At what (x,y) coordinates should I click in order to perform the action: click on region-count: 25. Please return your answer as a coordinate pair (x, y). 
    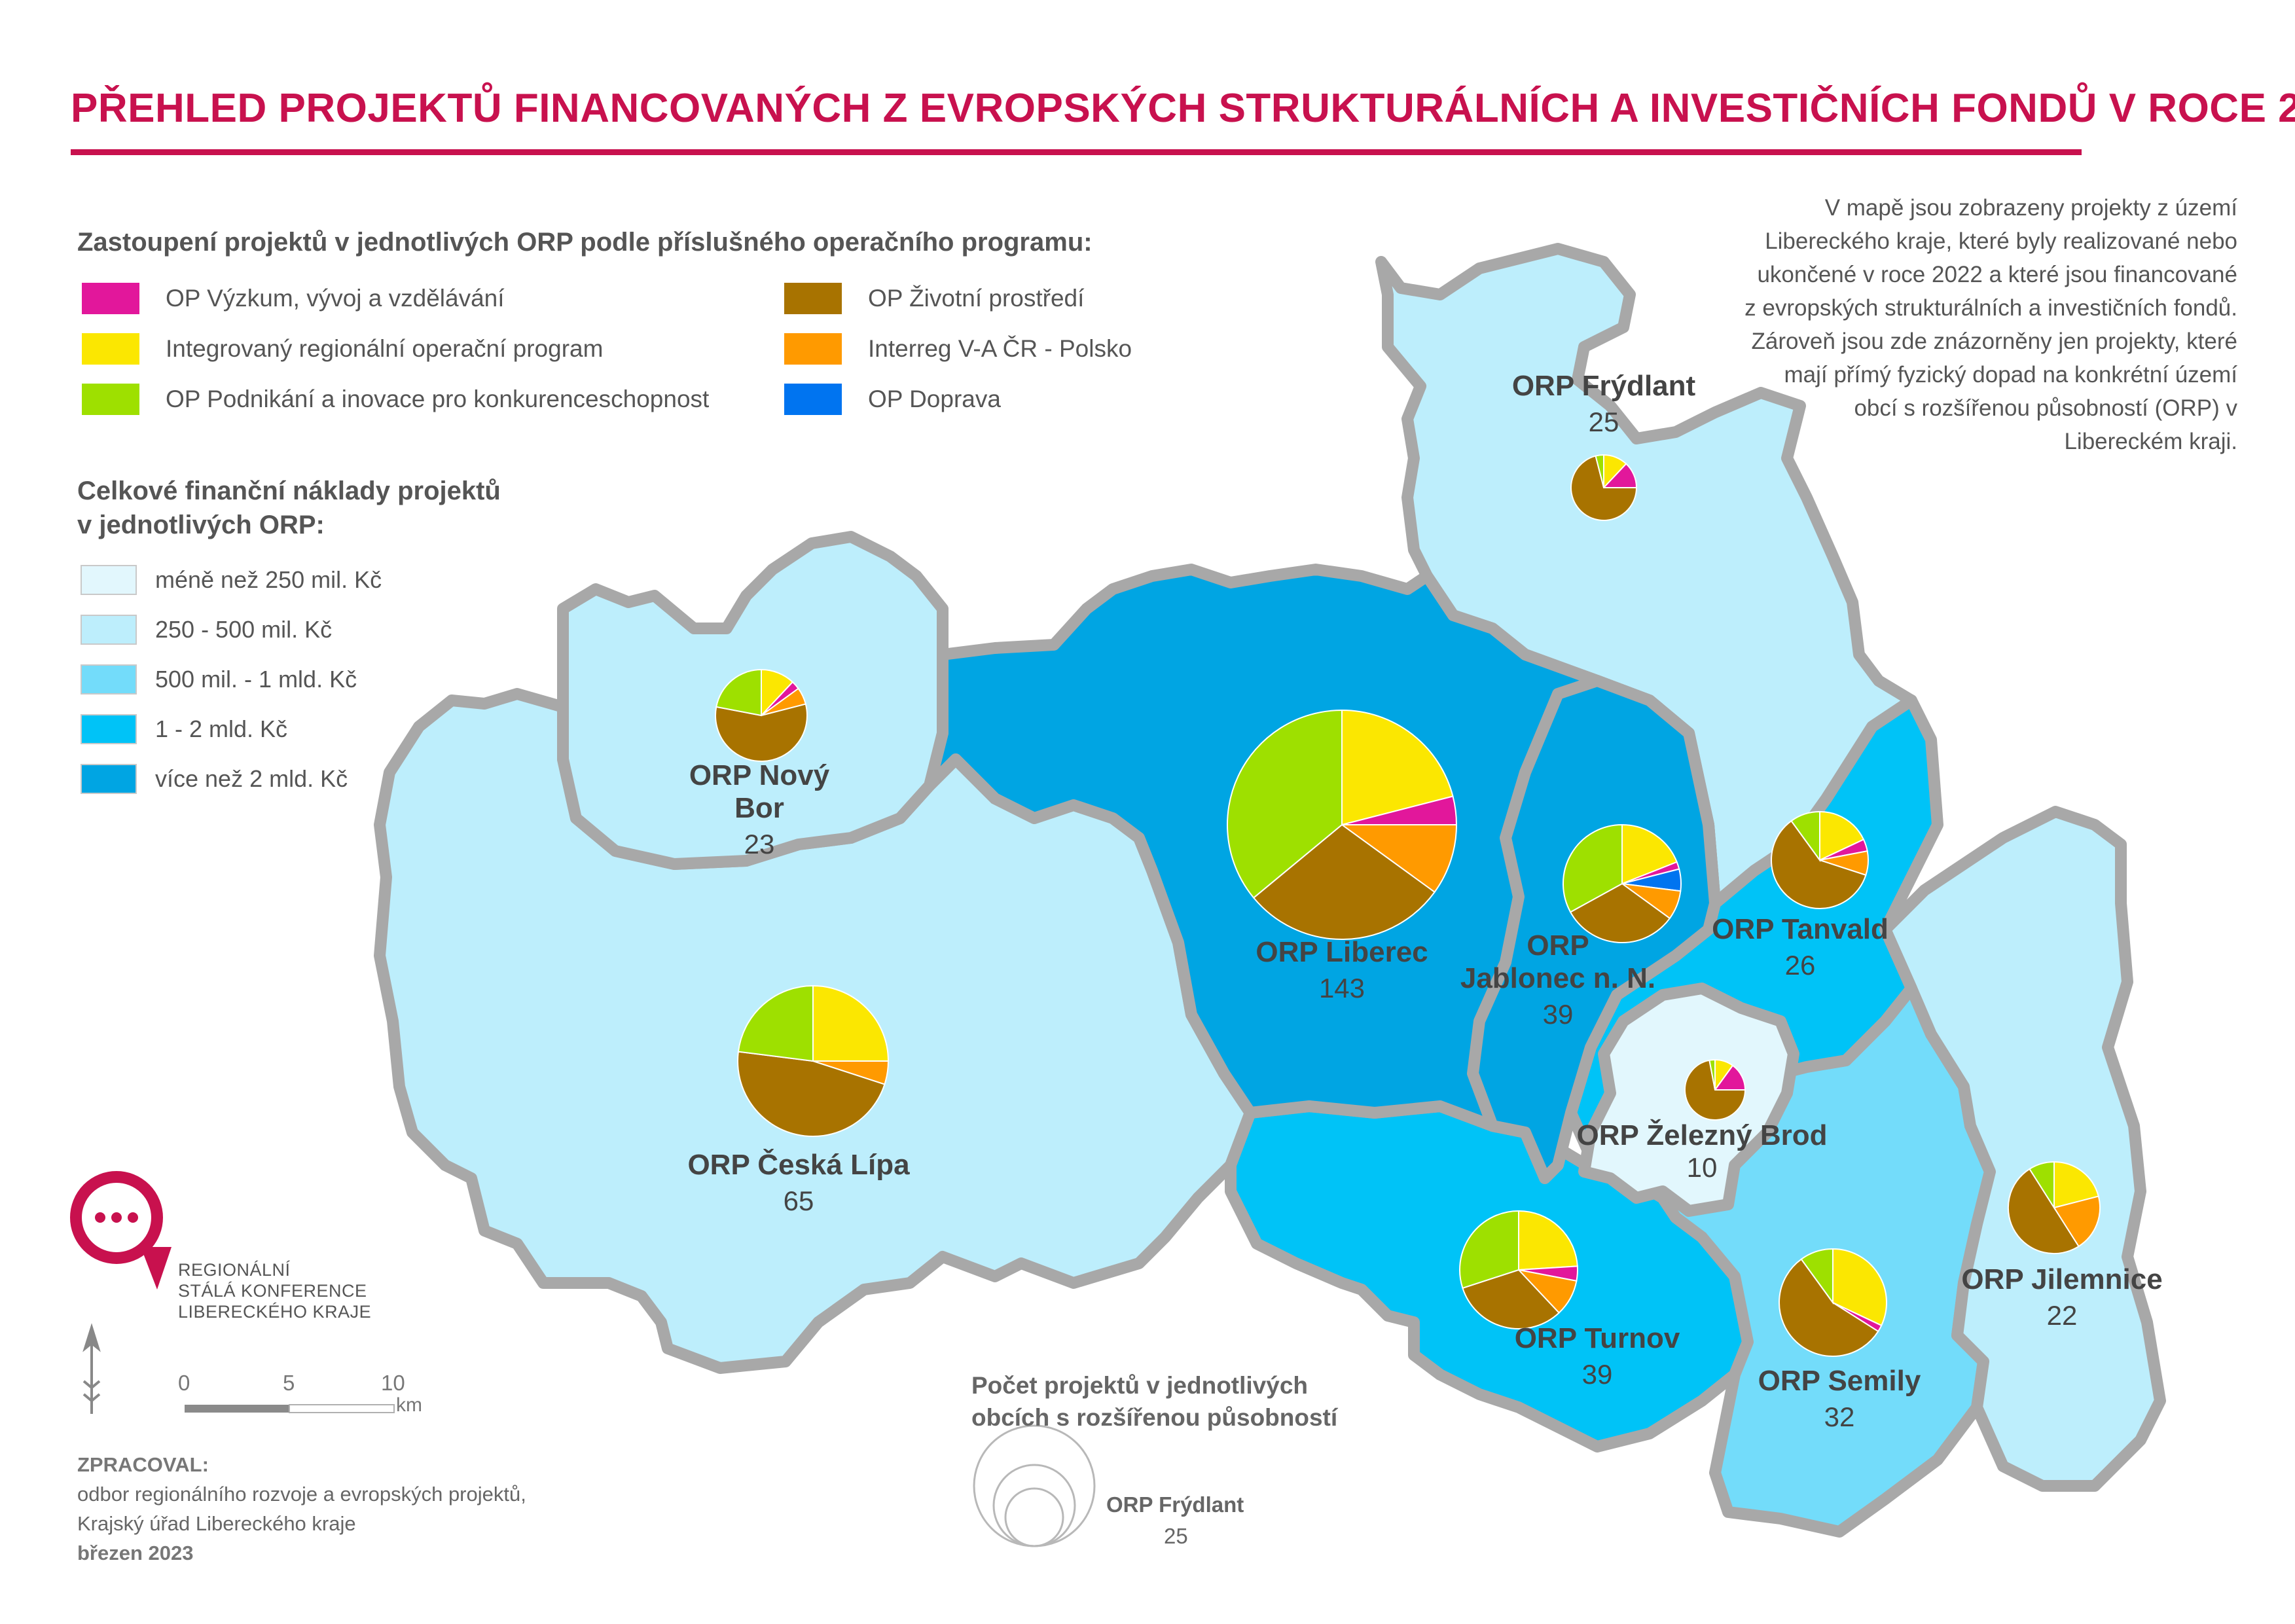
    Looking at the image, I should click on (1604, 422).